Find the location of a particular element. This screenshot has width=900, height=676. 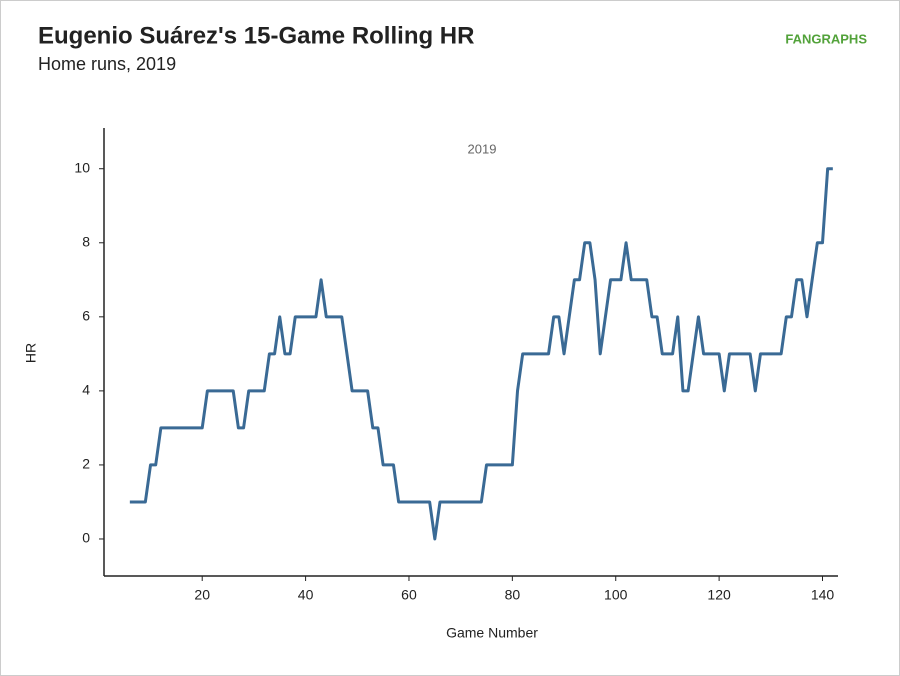

x-tick-label: 40 is located at coordinates (306, 595).